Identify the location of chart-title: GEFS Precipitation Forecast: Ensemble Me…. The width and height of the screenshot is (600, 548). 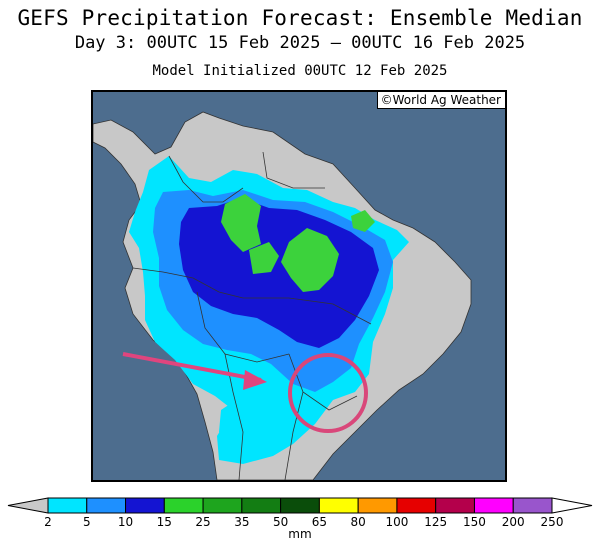
(300, 18).